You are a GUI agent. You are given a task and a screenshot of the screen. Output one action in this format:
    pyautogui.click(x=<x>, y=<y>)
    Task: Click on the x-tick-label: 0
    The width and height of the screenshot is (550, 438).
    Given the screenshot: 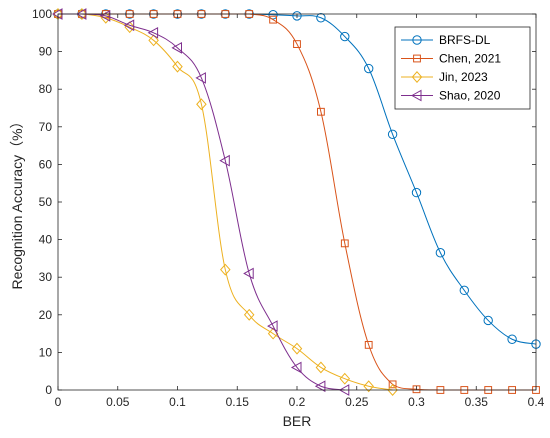 What is the action you would take?
    pyautogui.click(x=58, y=402)
    